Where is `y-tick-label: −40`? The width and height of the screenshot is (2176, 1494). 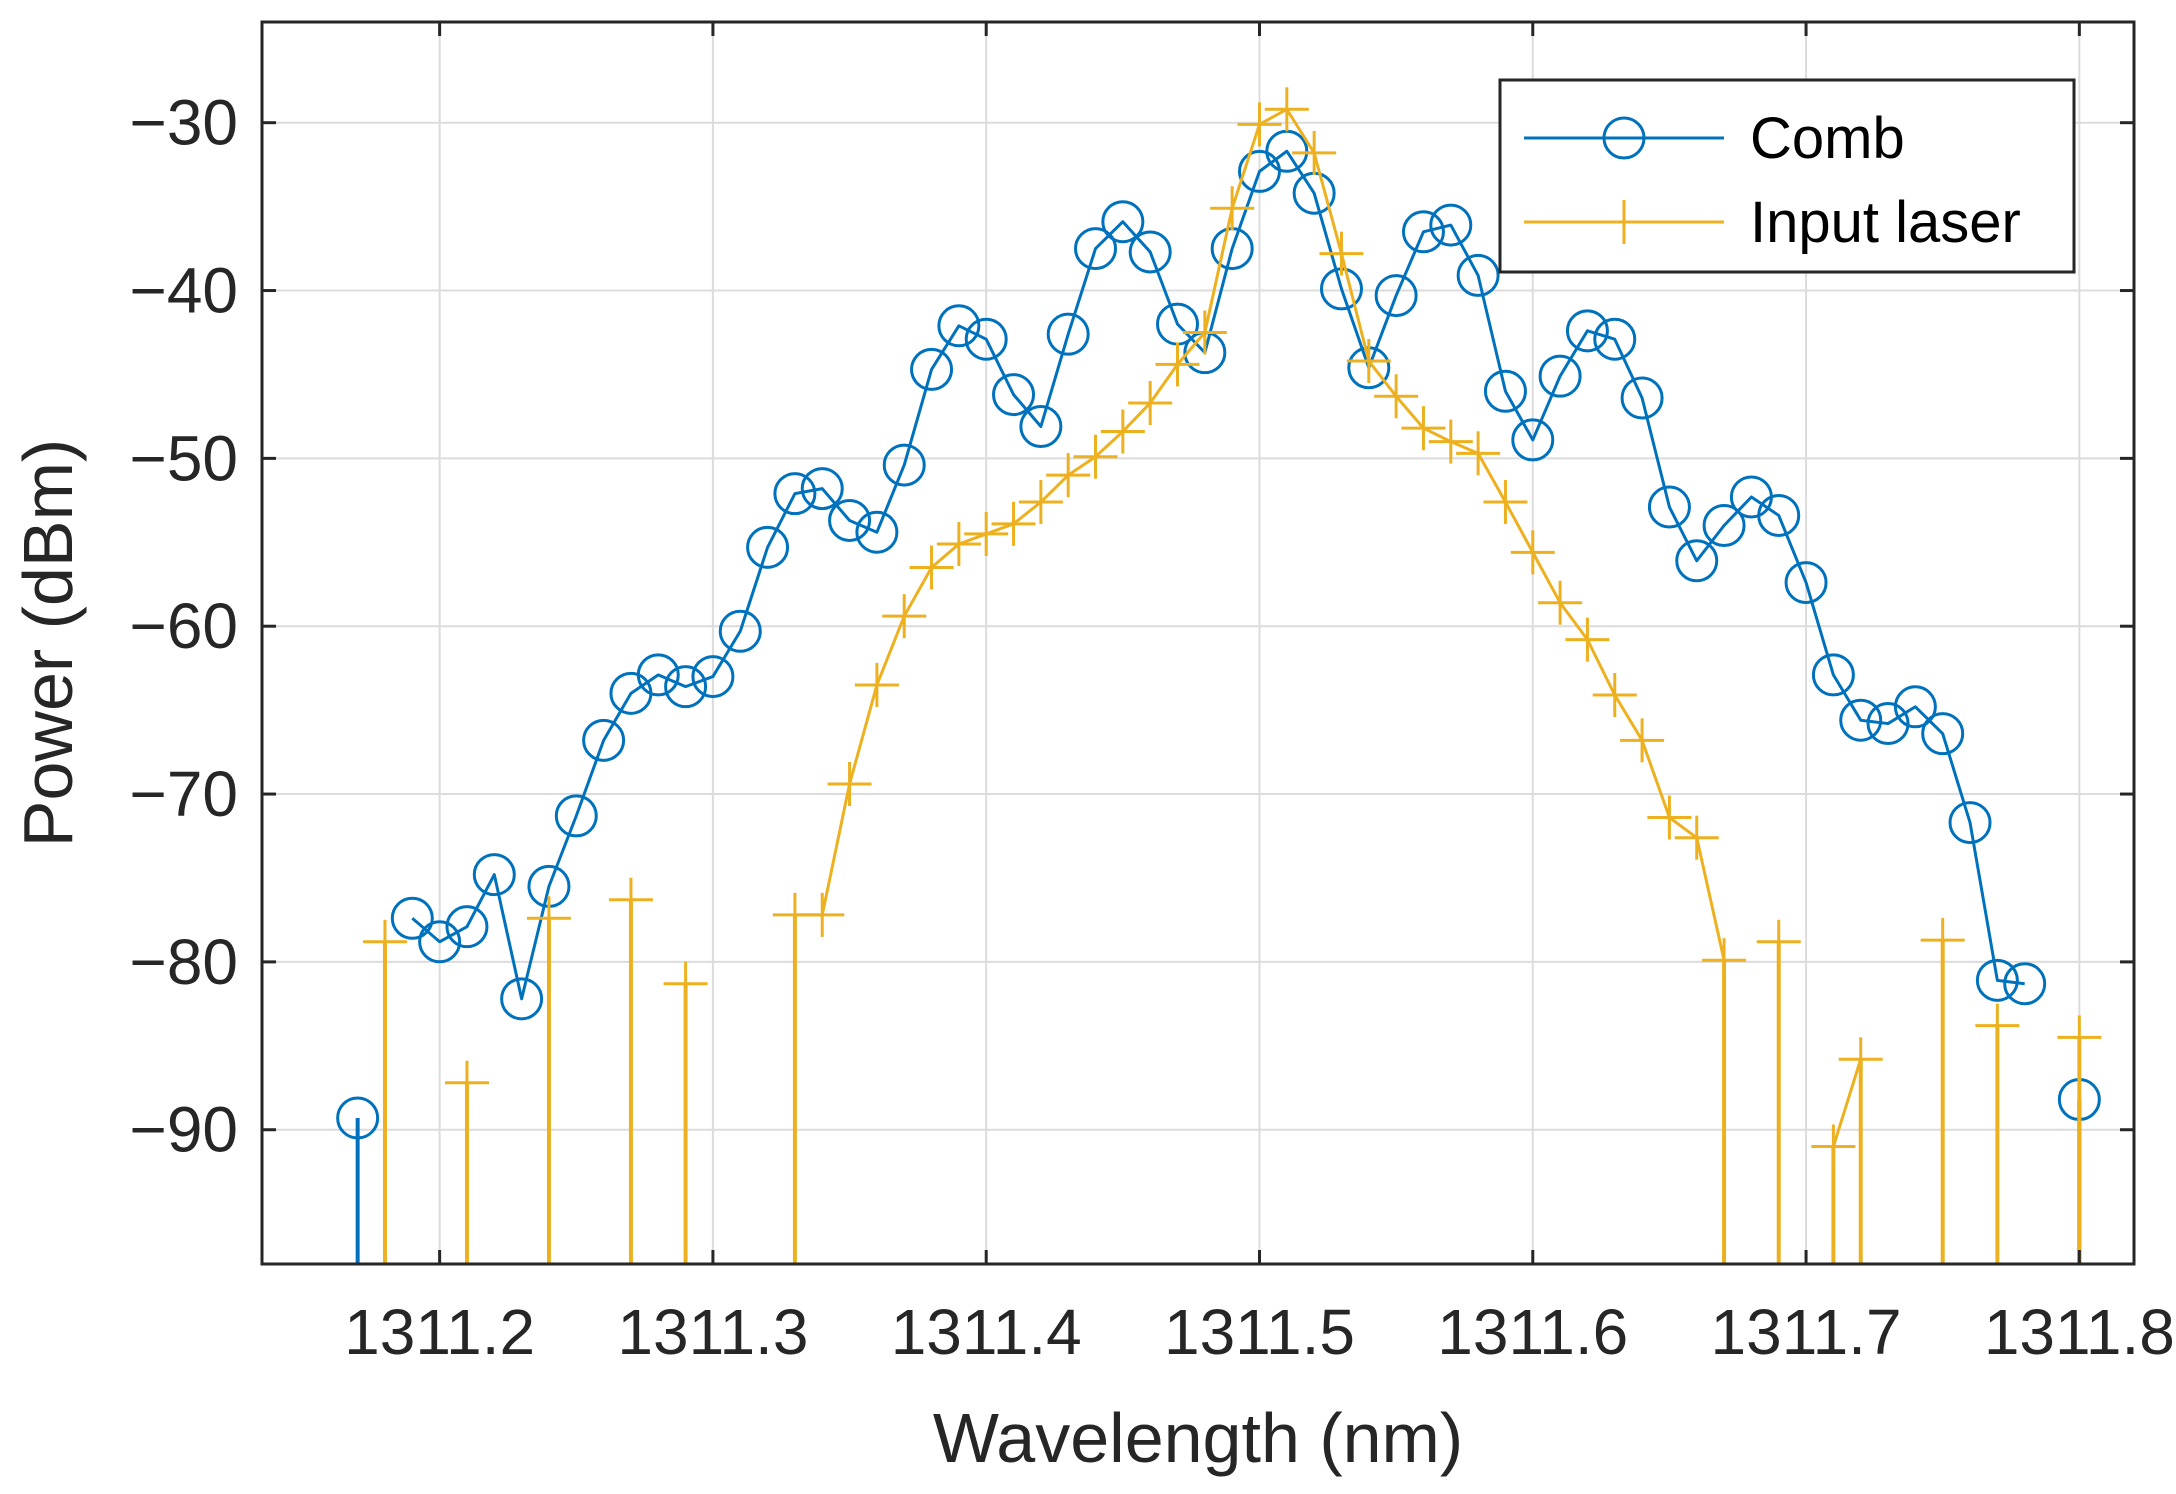
y-tick-label: −40 is located at coordinates (183, 291).